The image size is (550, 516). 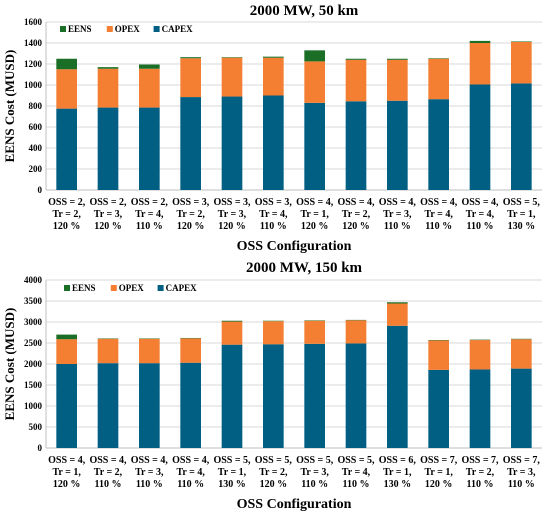 I want to click on legend-label-opex: OPEX, so click(x=132, y=288).